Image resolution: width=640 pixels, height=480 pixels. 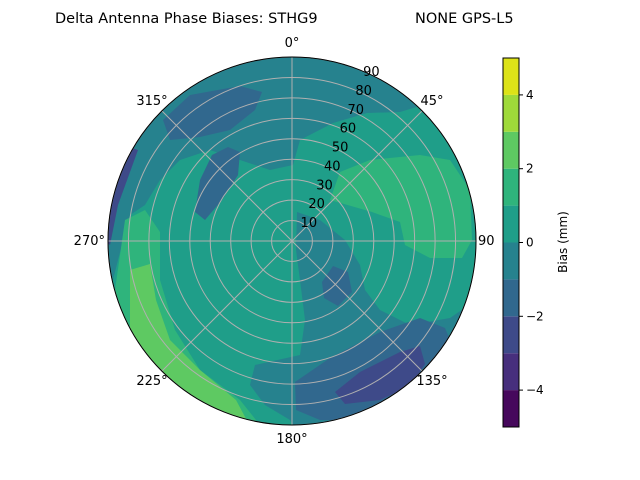 What do you see at coordinates (292, 43) in the screenshot?
I see `theta-tick-label: 0°` at bounding box center [292, 43].